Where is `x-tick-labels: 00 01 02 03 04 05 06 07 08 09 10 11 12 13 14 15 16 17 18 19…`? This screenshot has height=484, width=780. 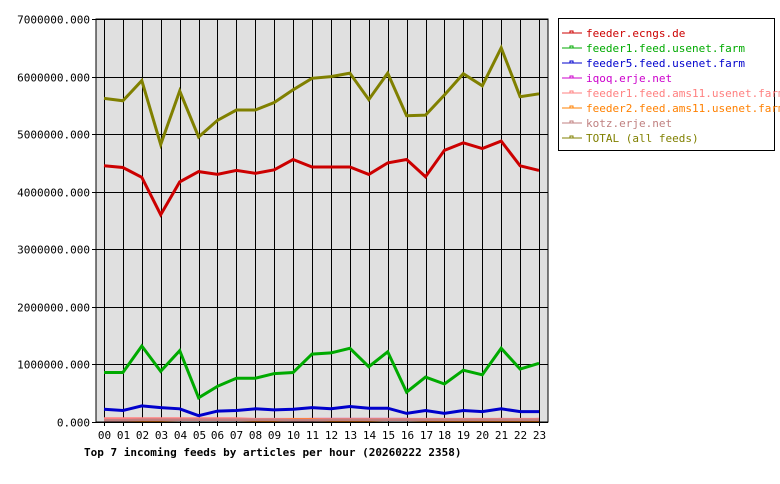
x-tick-labels: 00 01 02 03 04 05 06 07 08 09 10 11 12 13 14 15 16 17 18 19… is located at coordinates (322, 435).